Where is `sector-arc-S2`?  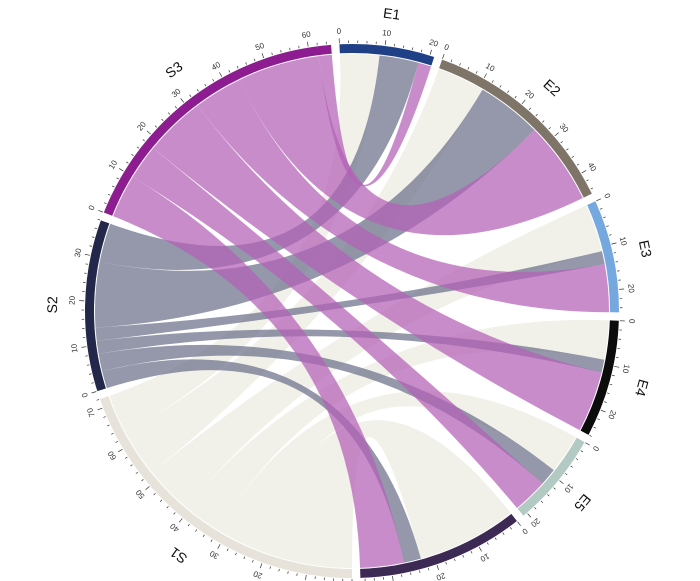 sector-arc-S2 is located at coordinates (97, 306).